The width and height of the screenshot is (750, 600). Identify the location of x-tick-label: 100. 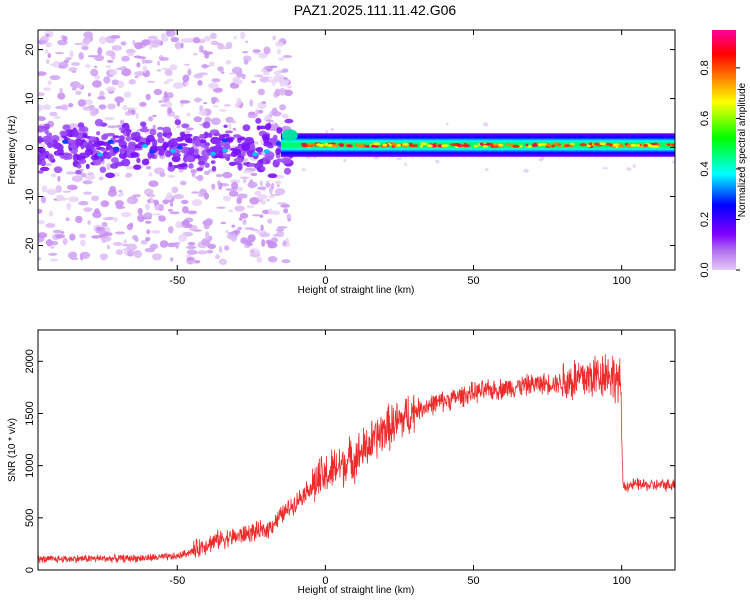
(621, 281).